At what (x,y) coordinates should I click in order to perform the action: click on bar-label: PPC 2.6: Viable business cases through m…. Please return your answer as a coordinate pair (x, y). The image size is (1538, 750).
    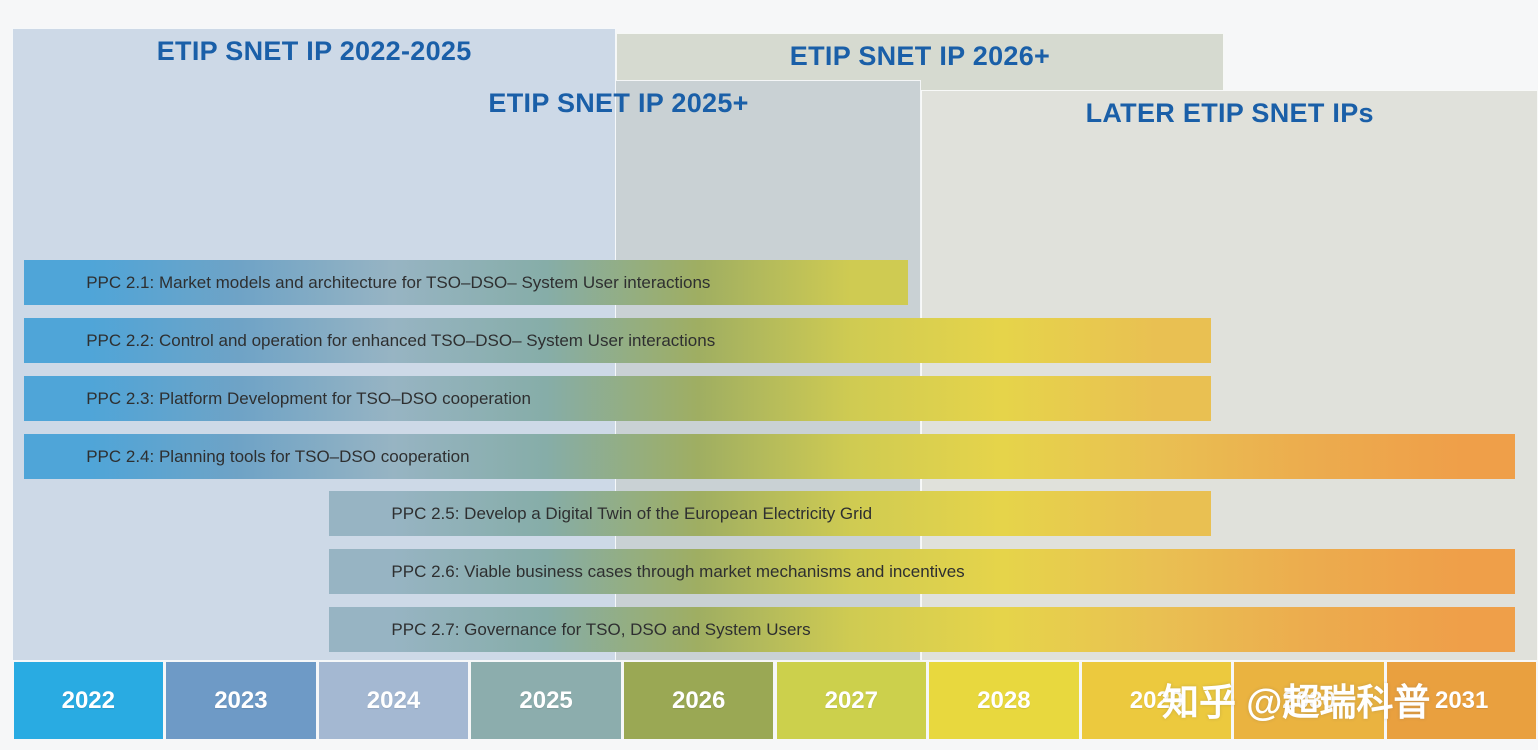
    Looking at the image, I should click on (678, 571).